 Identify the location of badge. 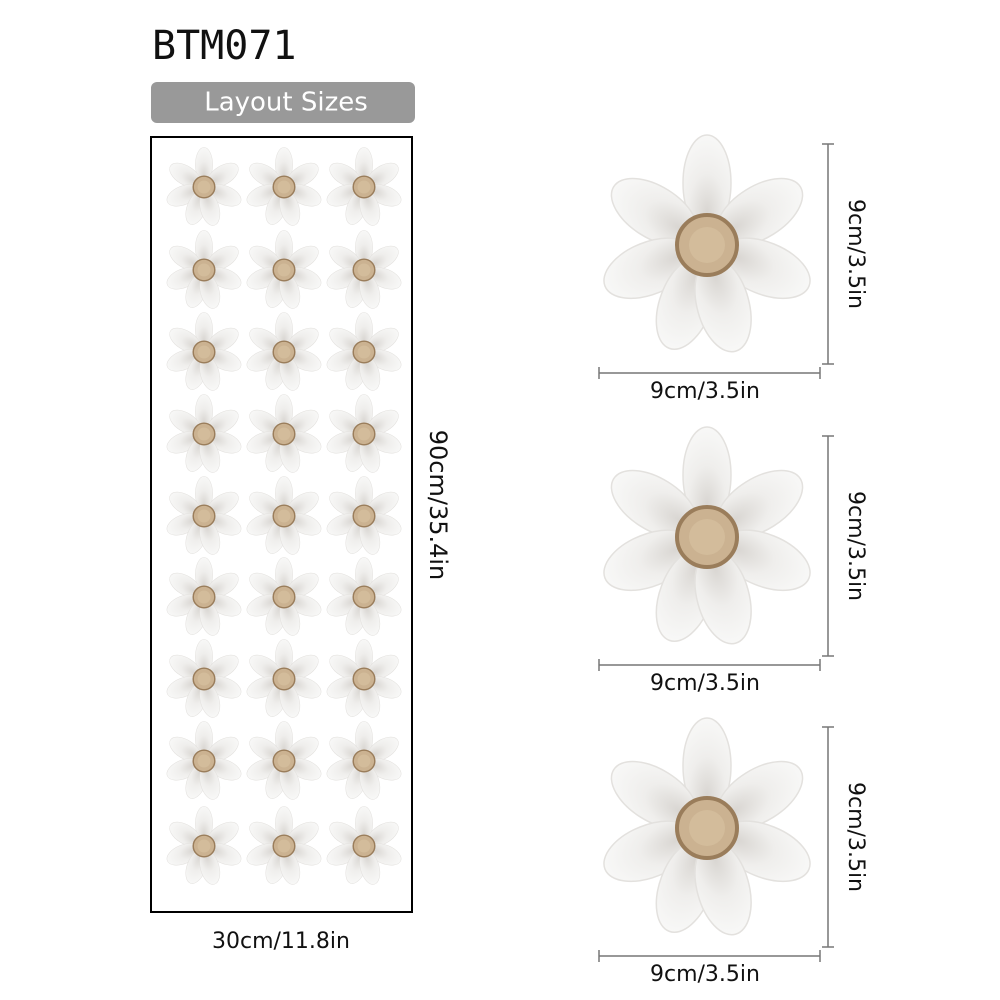
(283, 102).